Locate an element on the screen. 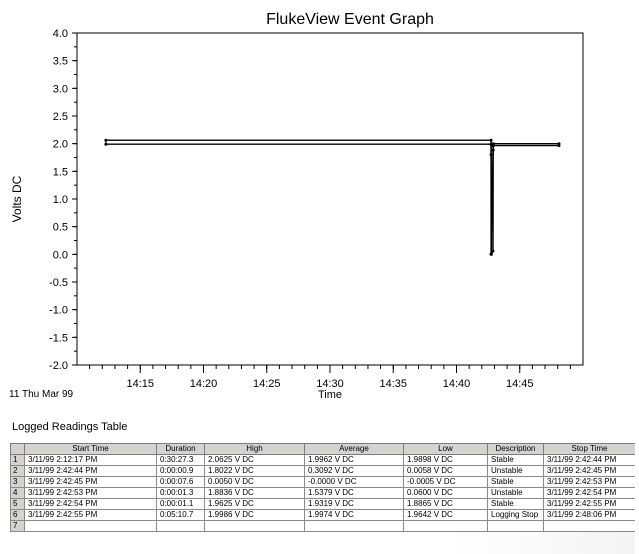  row-number: 4 is located at coordinates (17, 493).